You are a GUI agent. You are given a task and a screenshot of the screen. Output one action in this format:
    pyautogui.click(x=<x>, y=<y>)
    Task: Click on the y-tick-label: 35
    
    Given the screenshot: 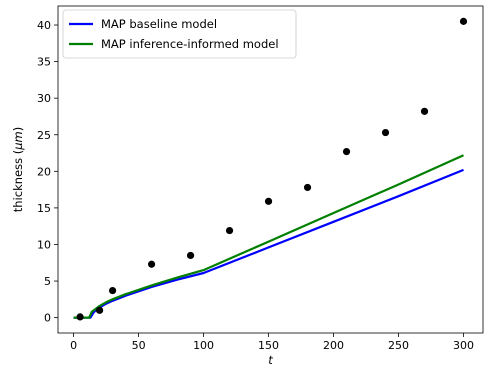 What is the action you would take?
    pyautogui.click(x=44, y=62)
    